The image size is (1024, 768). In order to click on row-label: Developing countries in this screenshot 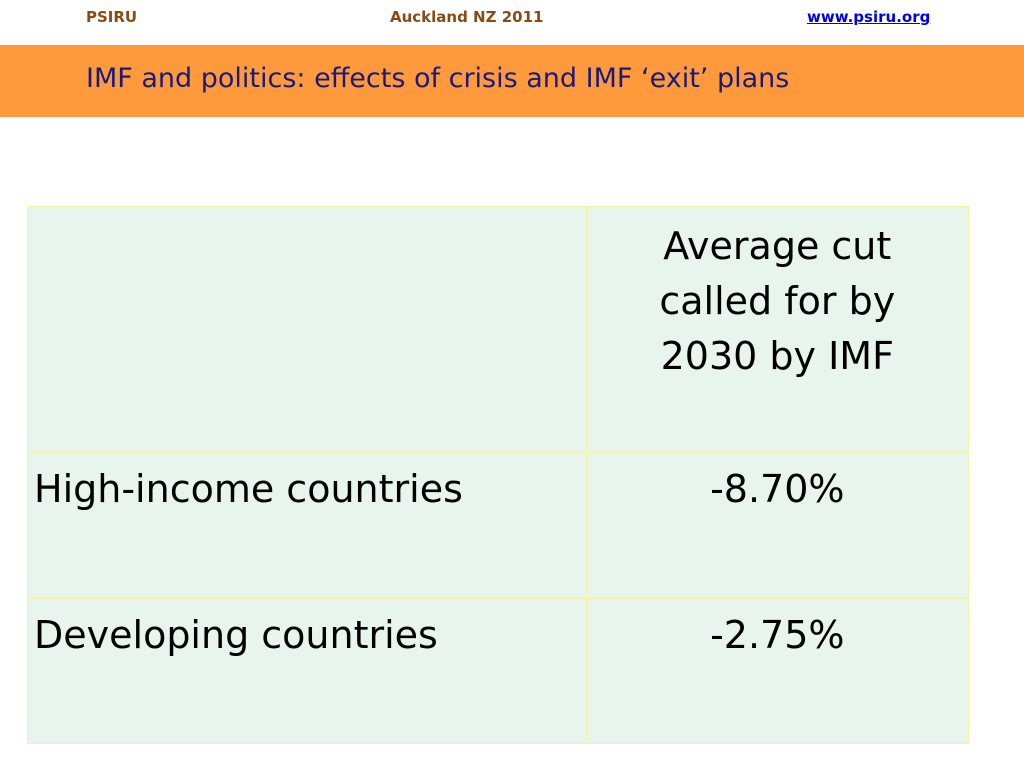, I will do `click(307, 671)`.